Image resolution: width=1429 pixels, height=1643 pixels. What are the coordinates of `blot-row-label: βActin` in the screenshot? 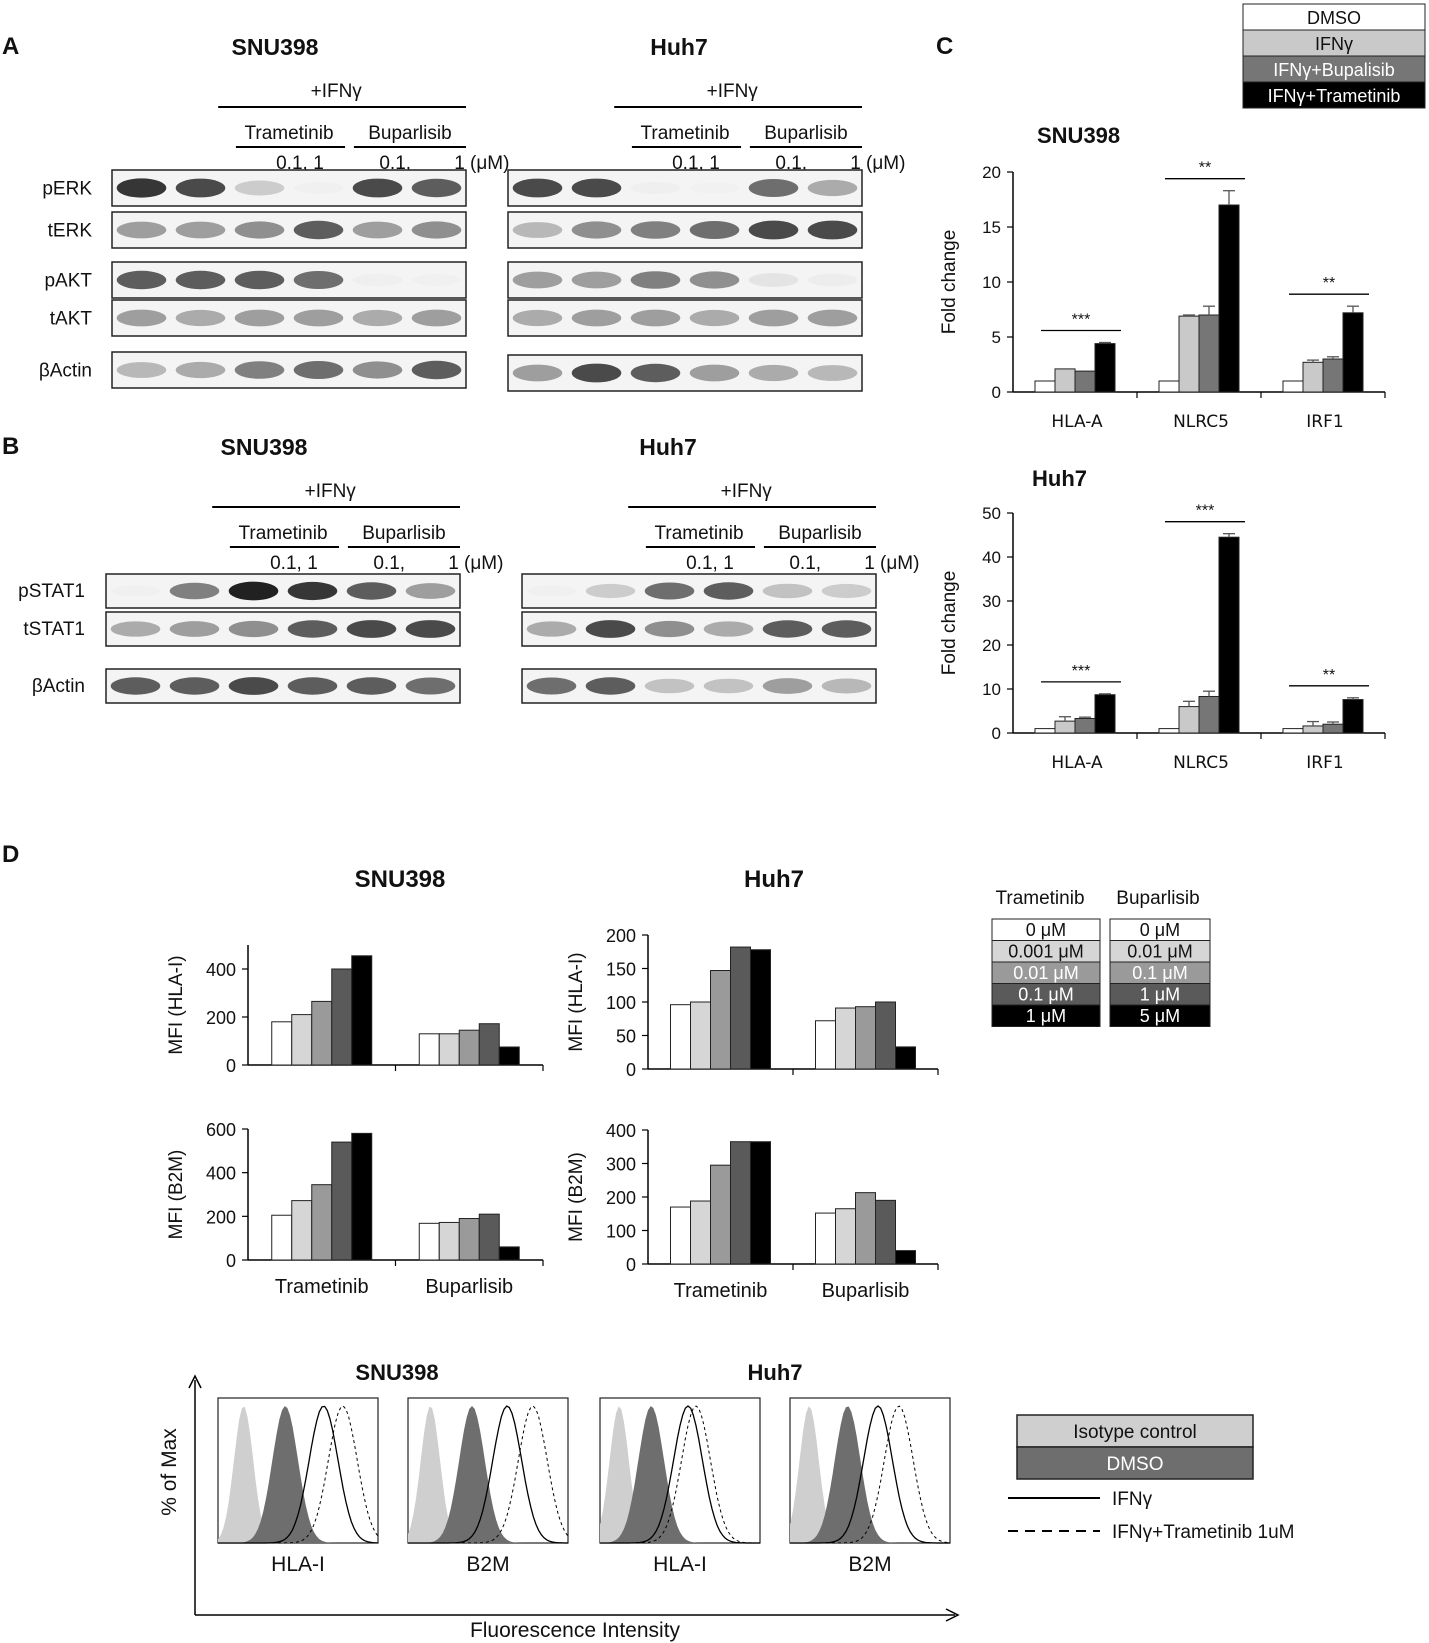 It's located at (58, 686).